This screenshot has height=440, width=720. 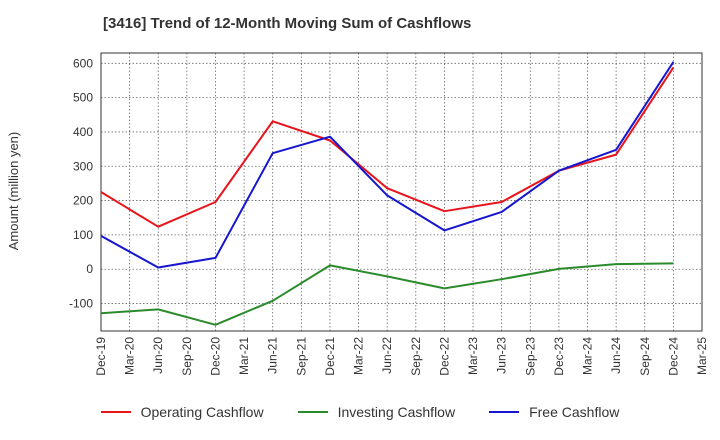 I want to click on legend-label: Free Cashflow, so click(x=574, y=412).